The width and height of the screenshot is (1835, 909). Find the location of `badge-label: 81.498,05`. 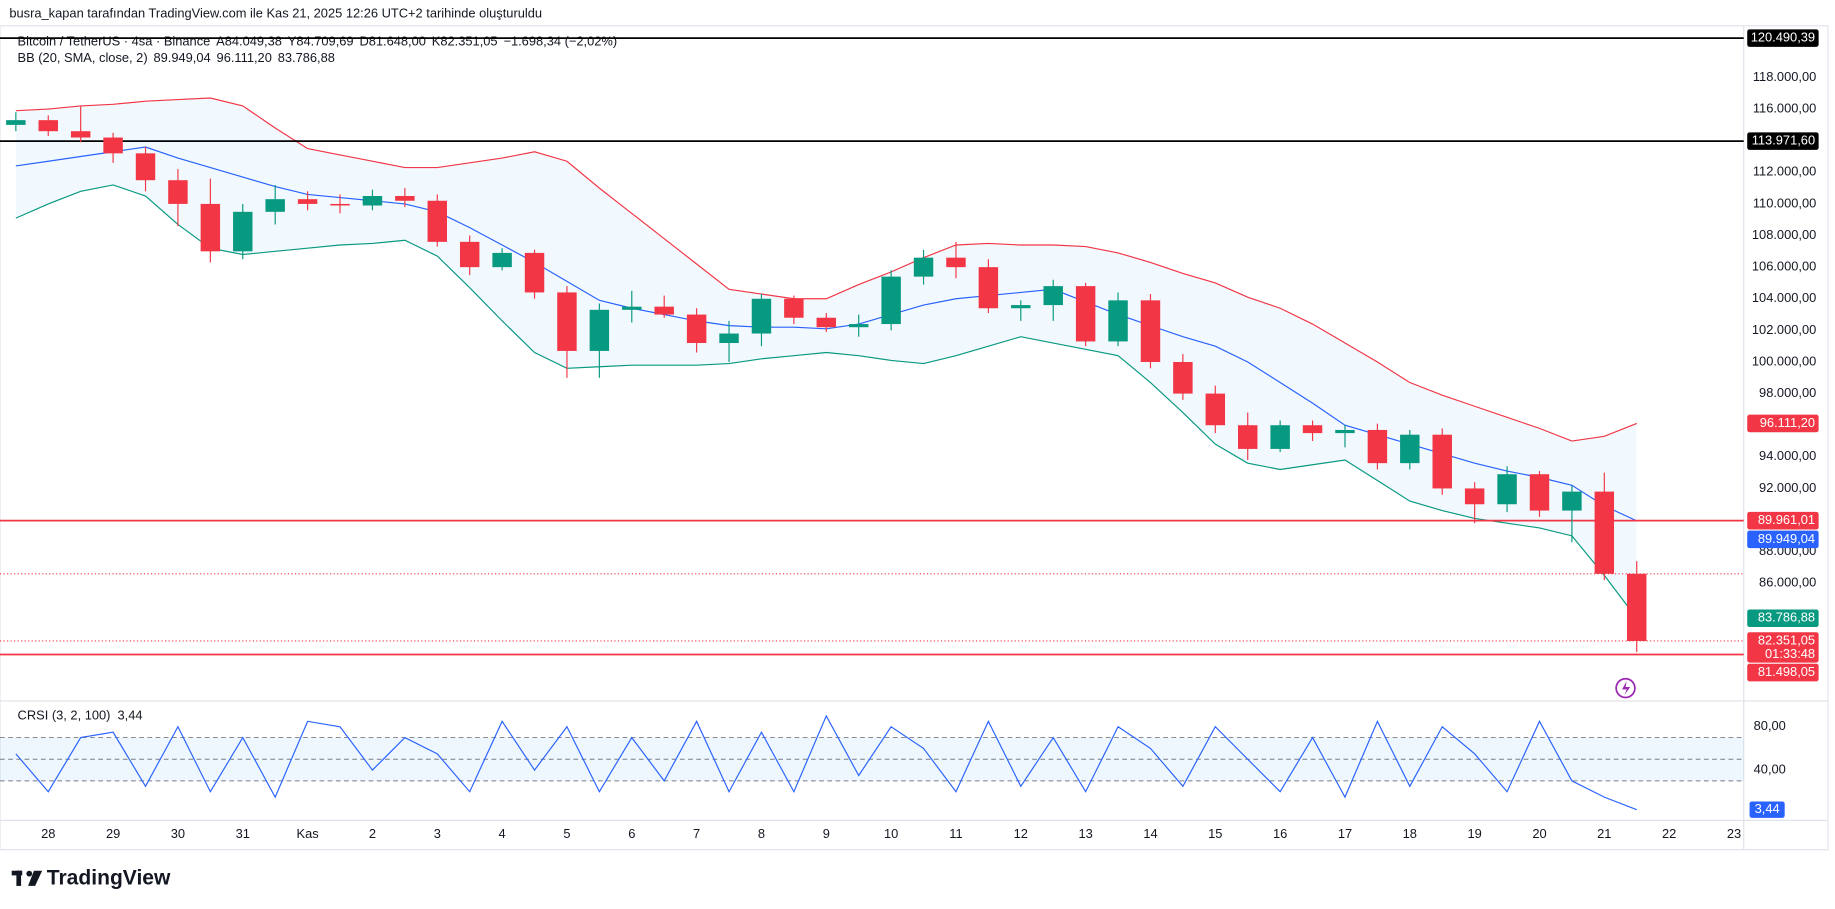

badge-label: 81.498,05 is located at coordinates (1786, 671).